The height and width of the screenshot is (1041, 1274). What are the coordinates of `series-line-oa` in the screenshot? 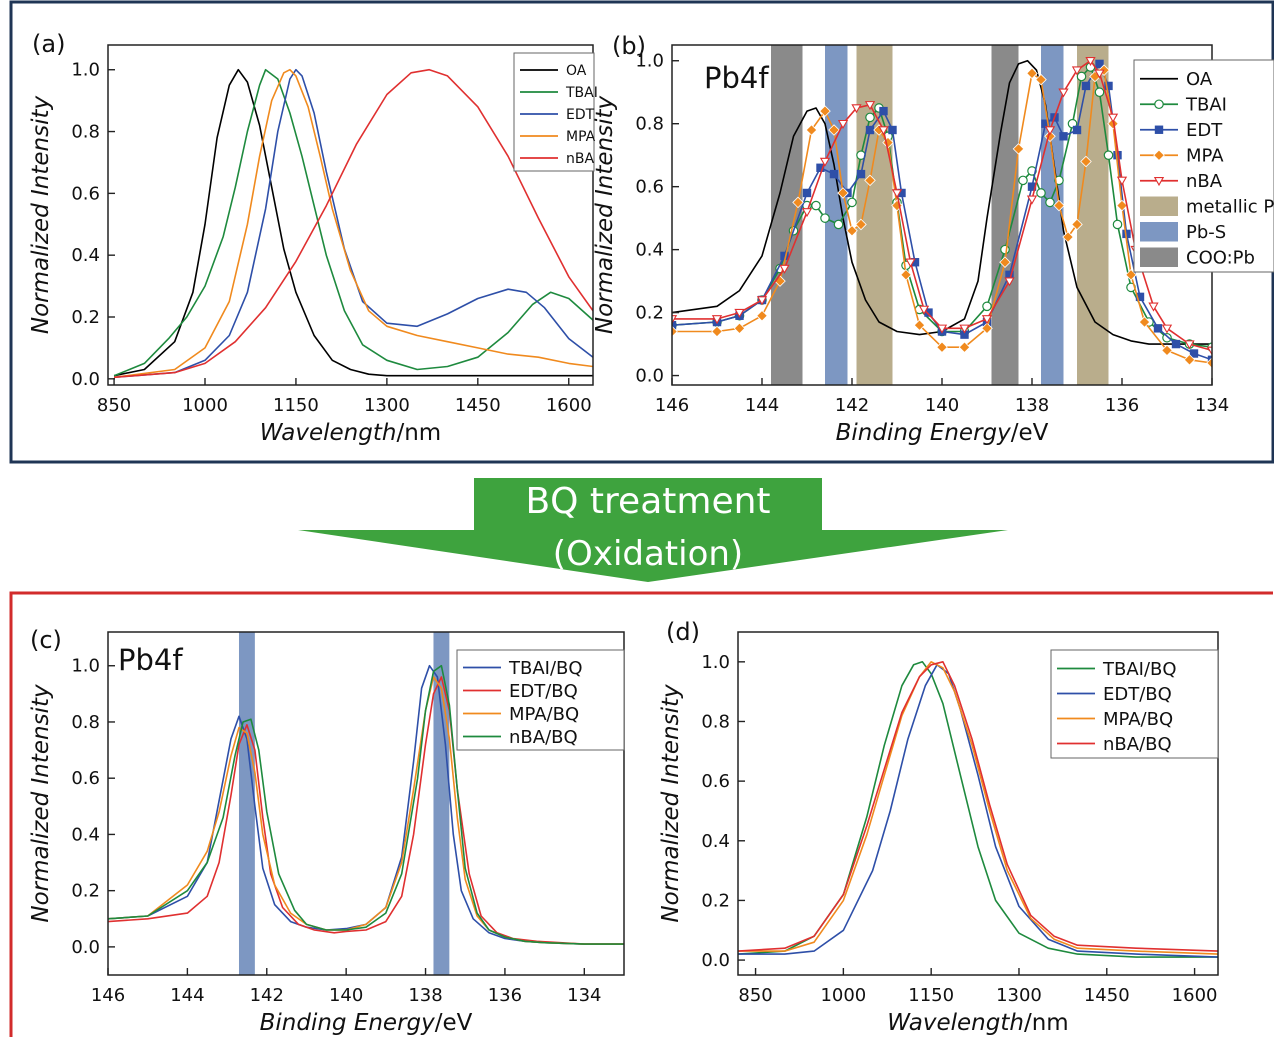 It's located at (353, 222).